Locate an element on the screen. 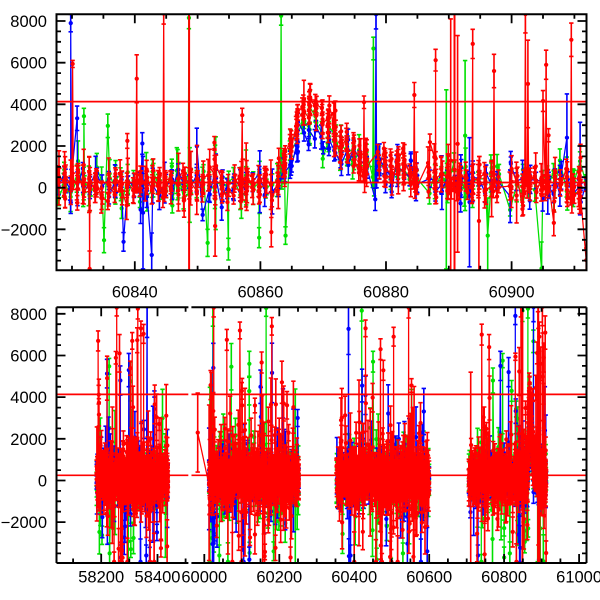  svg-text: 61000 is located at coordinates (578, 577).